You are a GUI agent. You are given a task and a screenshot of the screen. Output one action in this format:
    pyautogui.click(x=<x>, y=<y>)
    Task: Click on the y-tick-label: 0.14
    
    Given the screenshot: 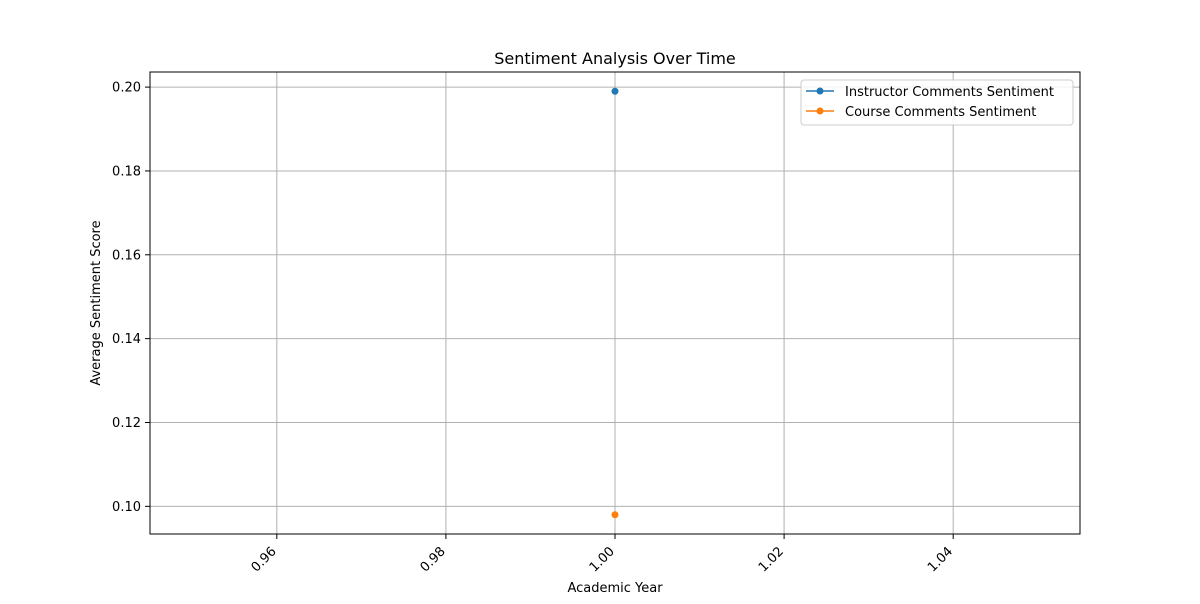 What is the action you would take?
    pyautogui.click(x=126, y=339)
    